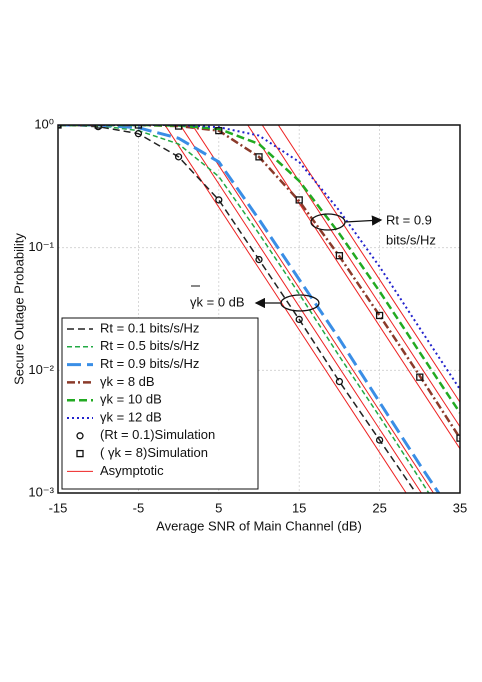 This screenshot has height=682, width=482. Describe the element at coordinates (217, 301) in the screenshot. I see `annotation: γk = 0 dB` at that location.